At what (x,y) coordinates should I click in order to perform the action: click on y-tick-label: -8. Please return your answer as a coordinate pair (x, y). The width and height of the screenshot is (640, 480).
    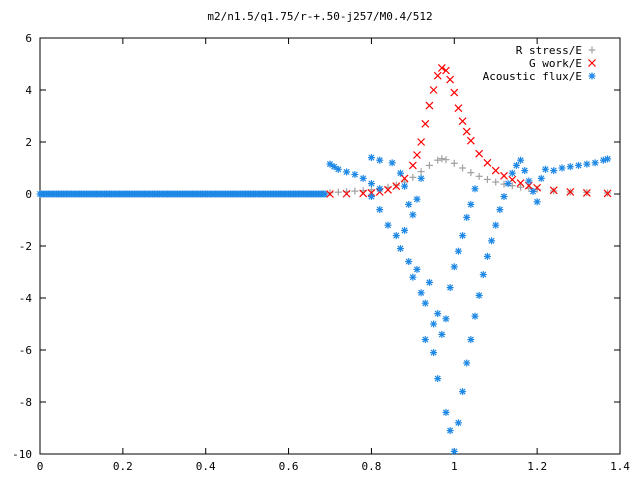
    Looking at the image, I should click on (25, 402).